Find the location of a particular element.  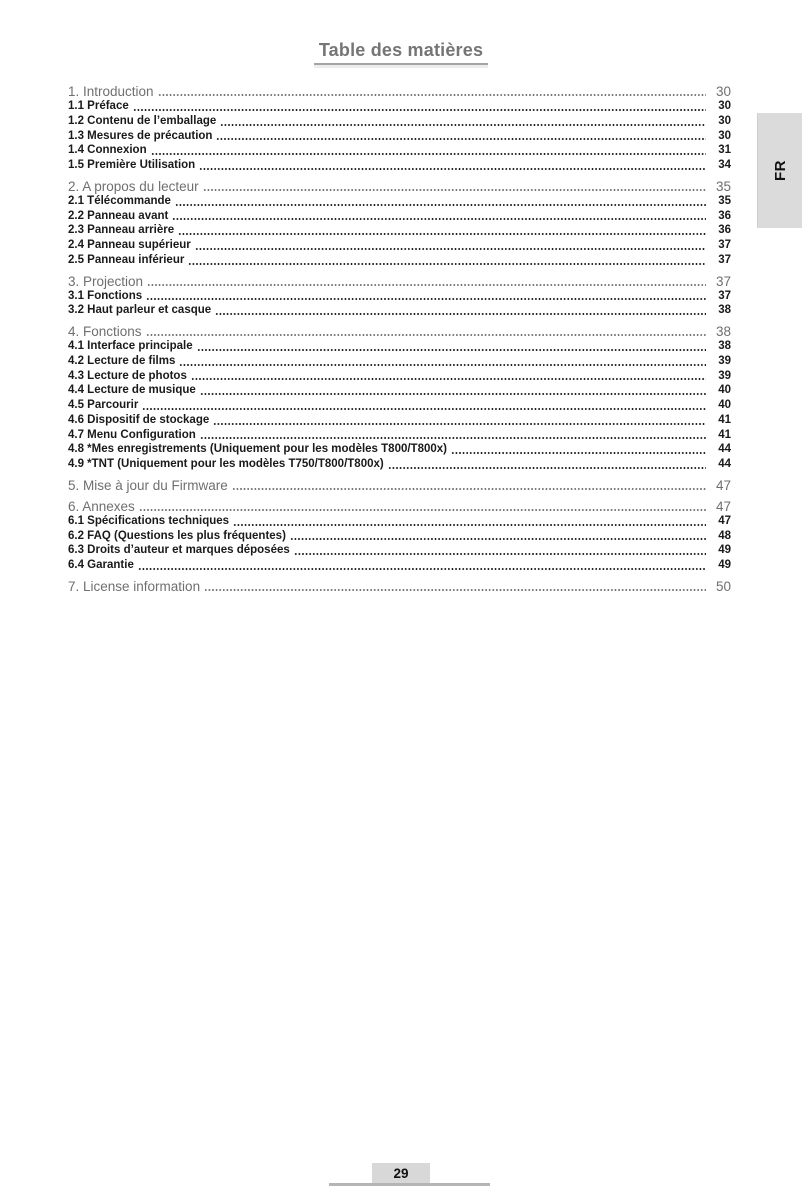

toc-entry-label: 2.4 Panneau supérieur is located at coordinates (129, 245).